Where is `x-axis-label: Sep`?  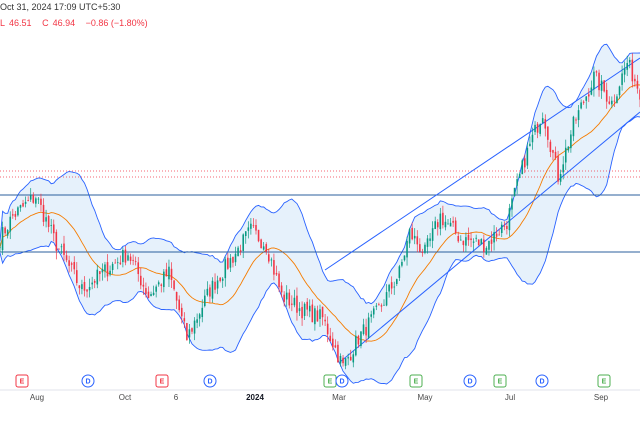
x-axis-label: Sep is located at coordinates (601, 397).